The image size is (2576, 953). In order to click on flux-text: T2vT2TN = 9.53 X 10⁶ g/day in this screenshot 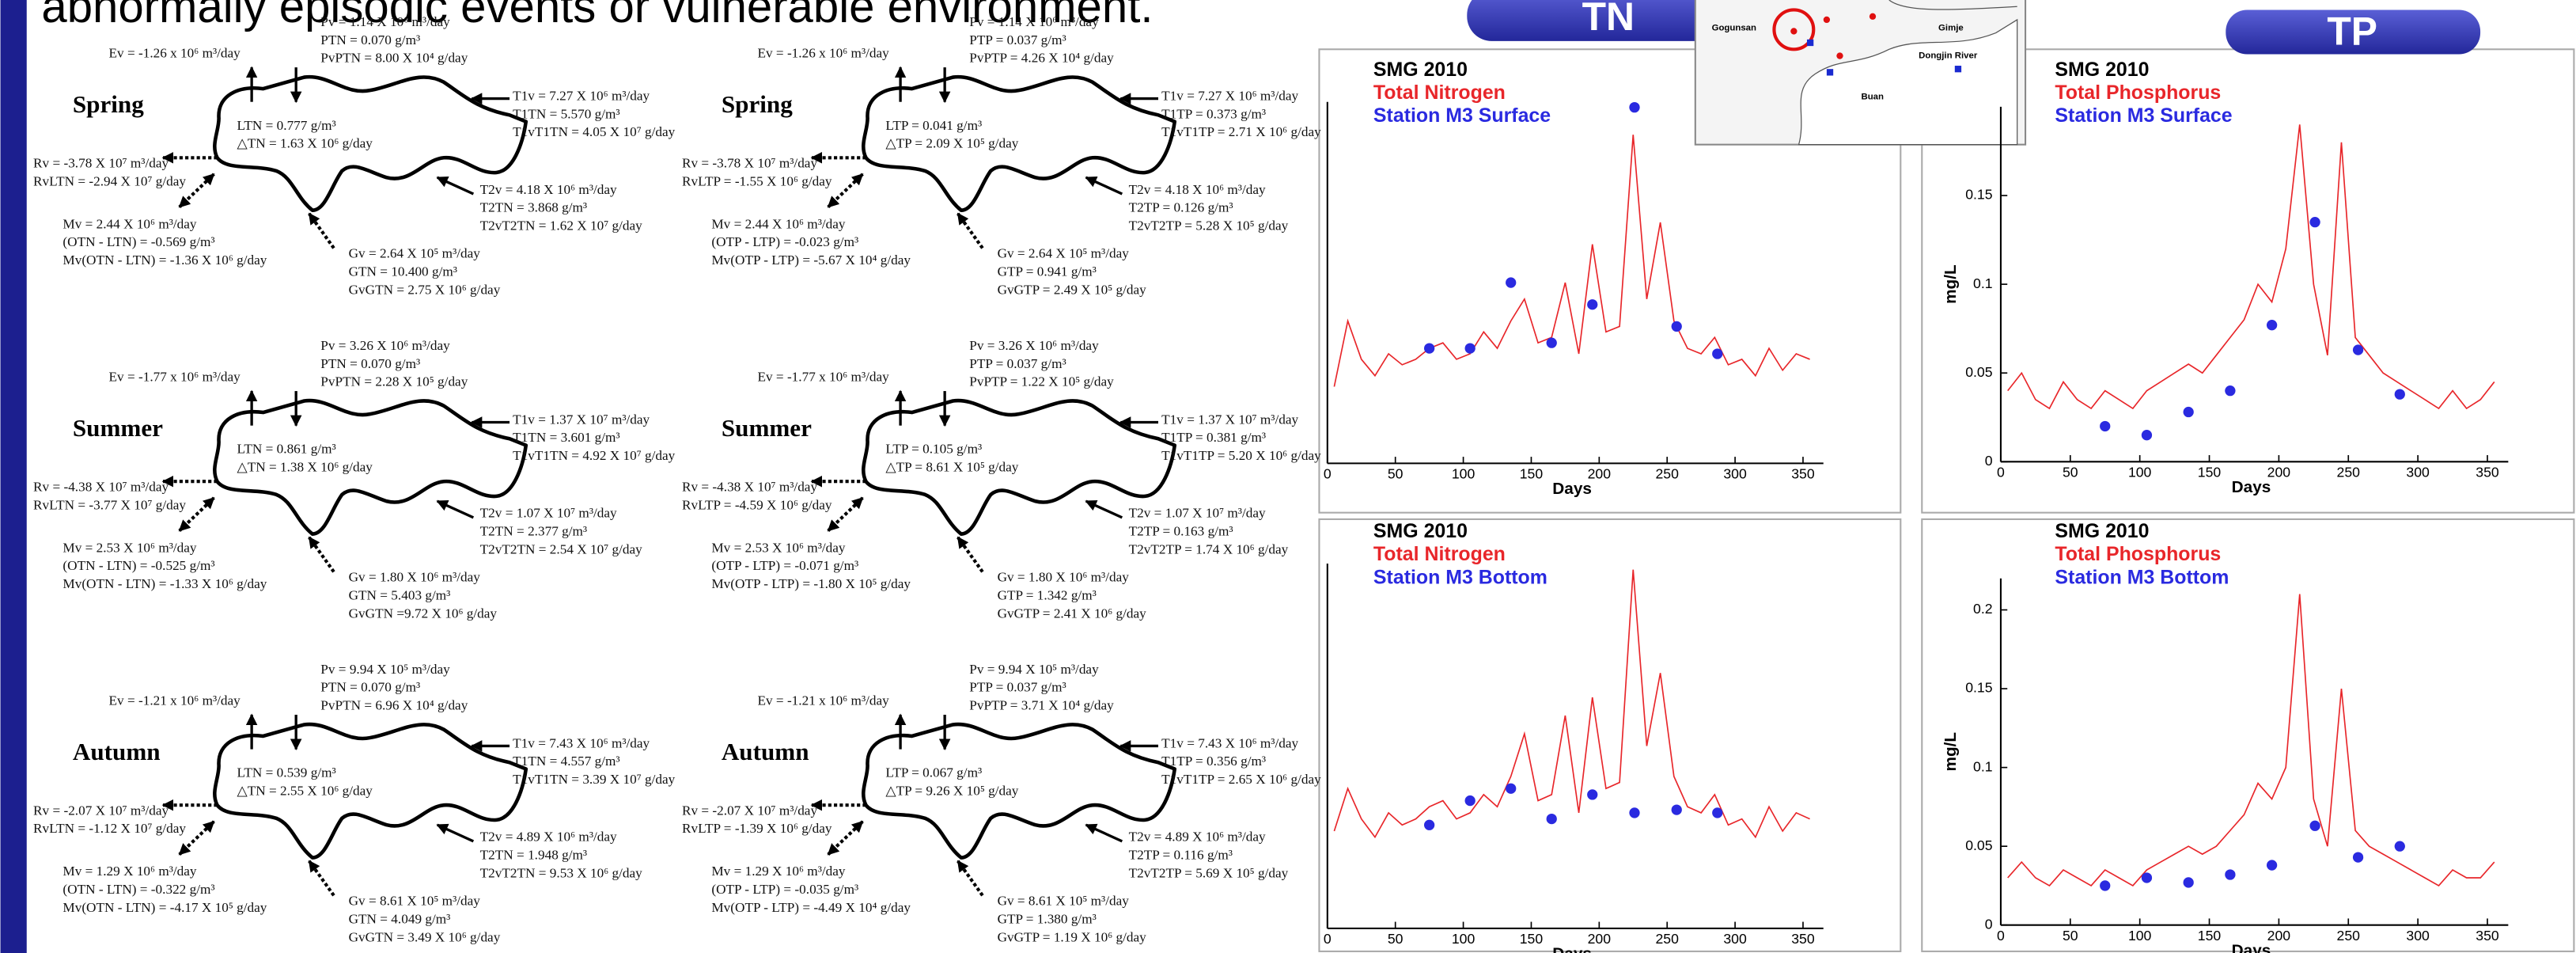, I will do `click(561, 872)`.